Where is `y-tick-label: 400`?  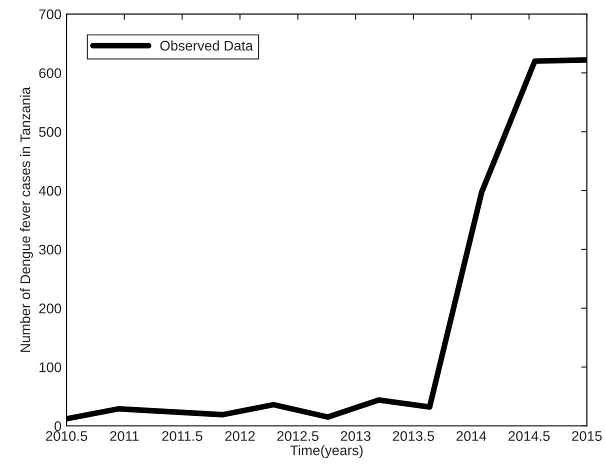 y-tick-label: 400 is located at coordinates (50, 191).